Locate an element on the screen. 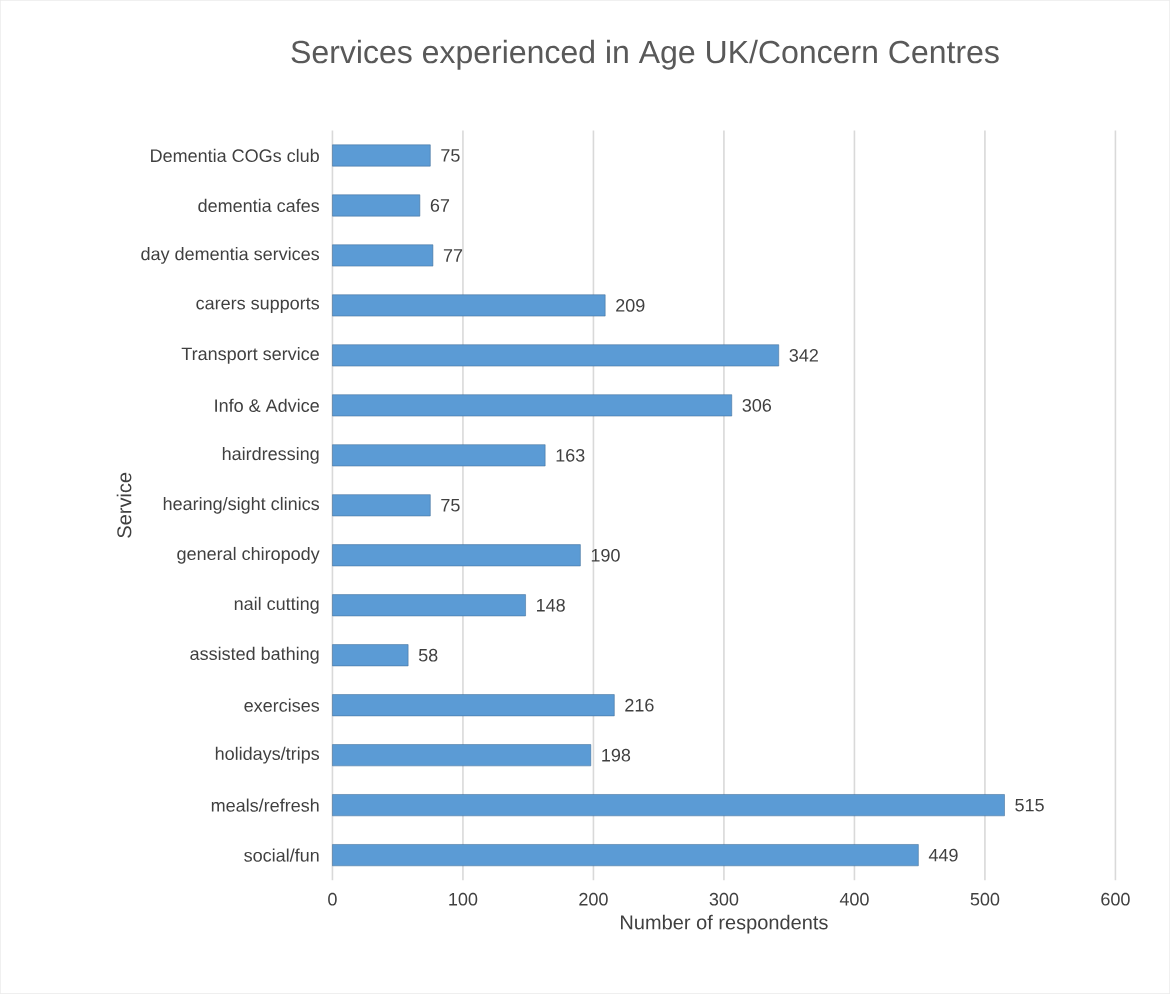 The height and width of the screenshot is (994, 1170). data-label: 148 is located at coordinates (551, 605).